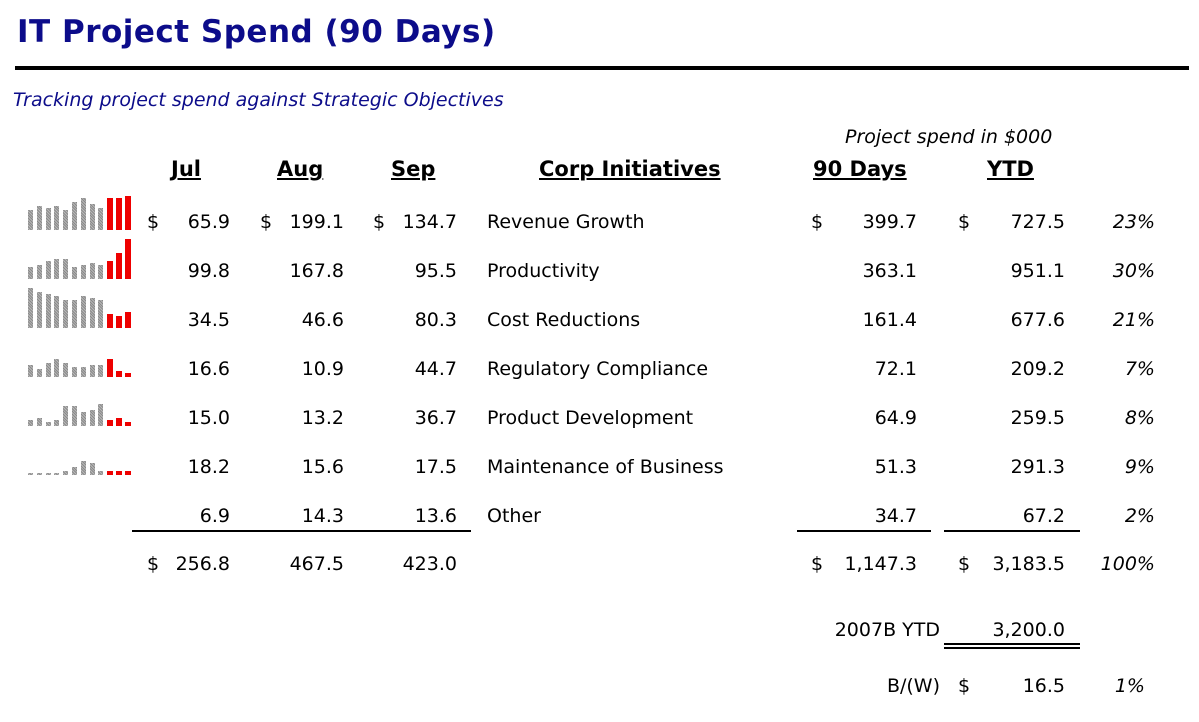 Image resolution: width=1199 pixels, height=722 pixels. What do you see at coordinates (322, 369) in the screenshot?
I see `cell-aug: 10.9` at bounding box center [322, 369].